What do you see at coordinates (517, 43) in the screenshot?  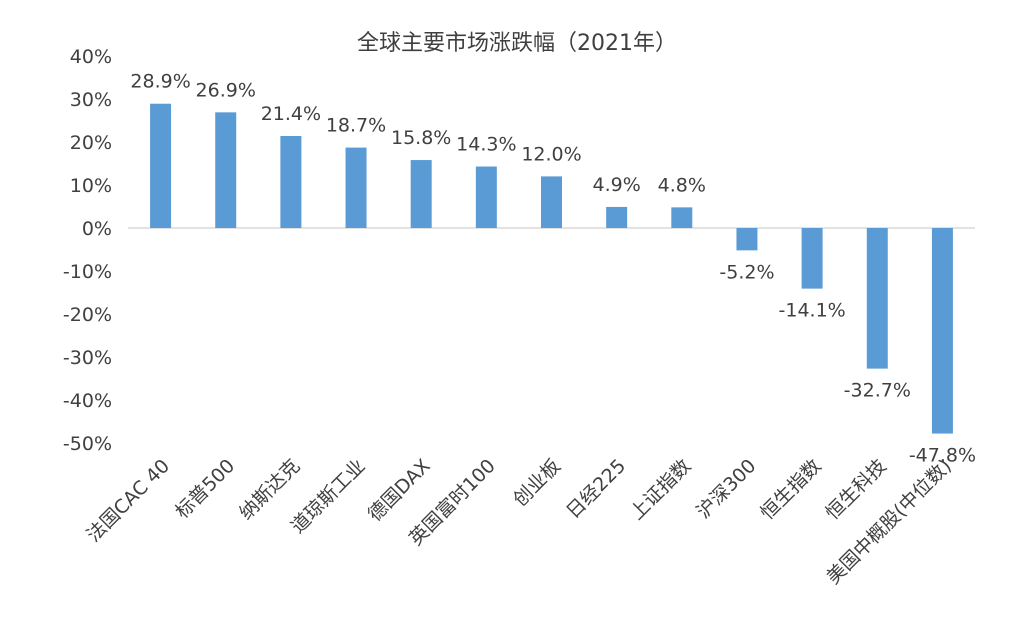 I see `chart-title: 全球主要市场涨跌幅（2021年）` at bounding box center [517, 43].